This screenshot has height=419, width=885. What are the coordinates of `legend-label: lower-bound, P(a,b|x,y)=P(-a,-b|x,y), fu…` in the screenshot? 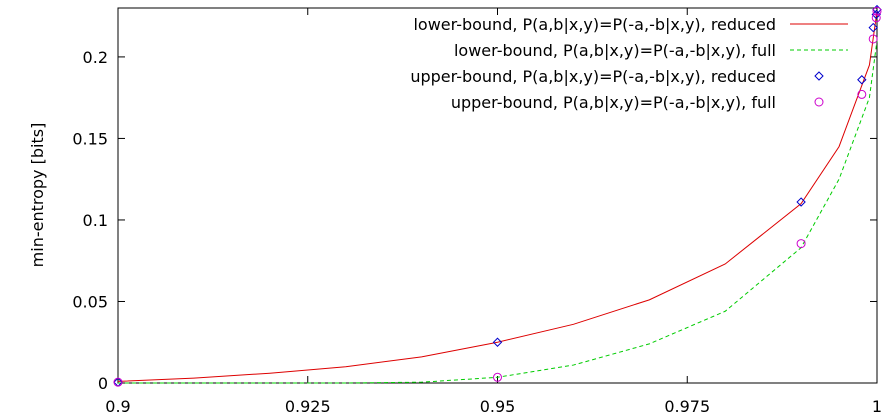 It's located at (615, 50).